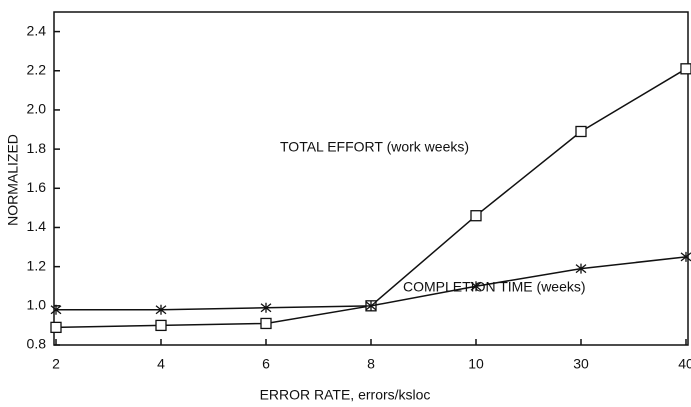 The width and height of the screenshot is (691, 407). What do you see at coordinates (37, 187) in the screenshot?
I see `y-tick-label: 1.6` at bounding box center [37, 187].